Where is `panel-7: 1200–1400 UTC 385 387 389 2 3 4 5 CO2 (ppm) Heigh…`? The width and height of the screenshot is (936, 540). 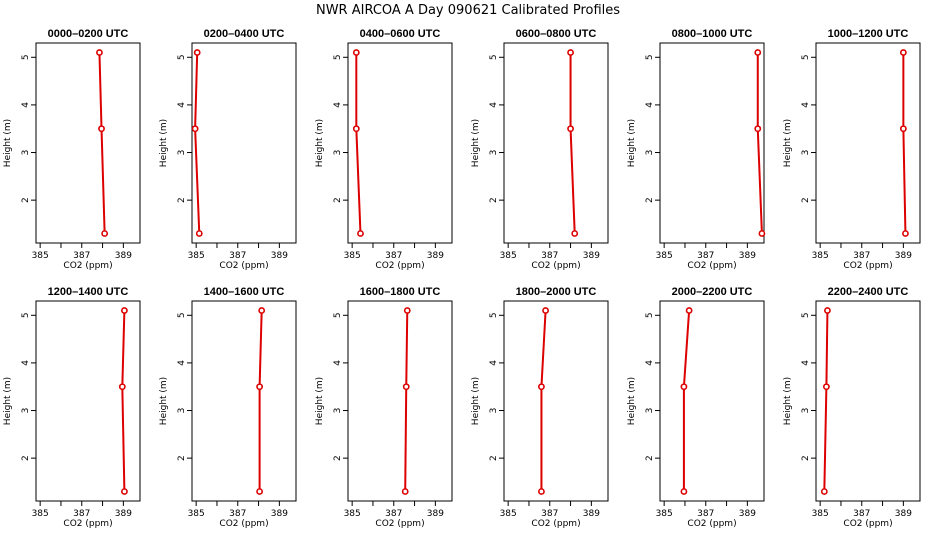 panel-7: 1200–1400 UTC 385 387 389 2 3 4 5 CO2 (ppm) Heigh… is located at coordinates (72, 407).